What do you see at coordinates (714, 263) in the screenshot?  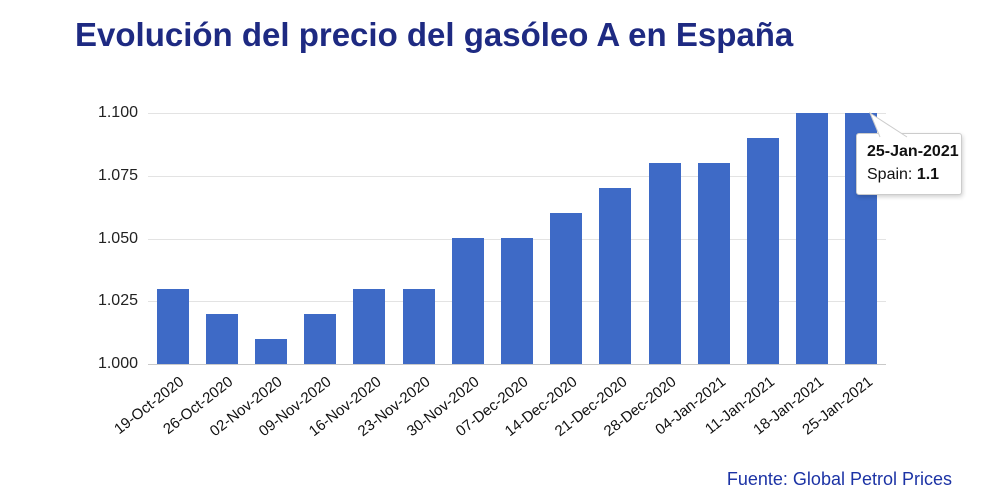 I see `bar-04-Jan-2021` at bounding box center [714, 263].